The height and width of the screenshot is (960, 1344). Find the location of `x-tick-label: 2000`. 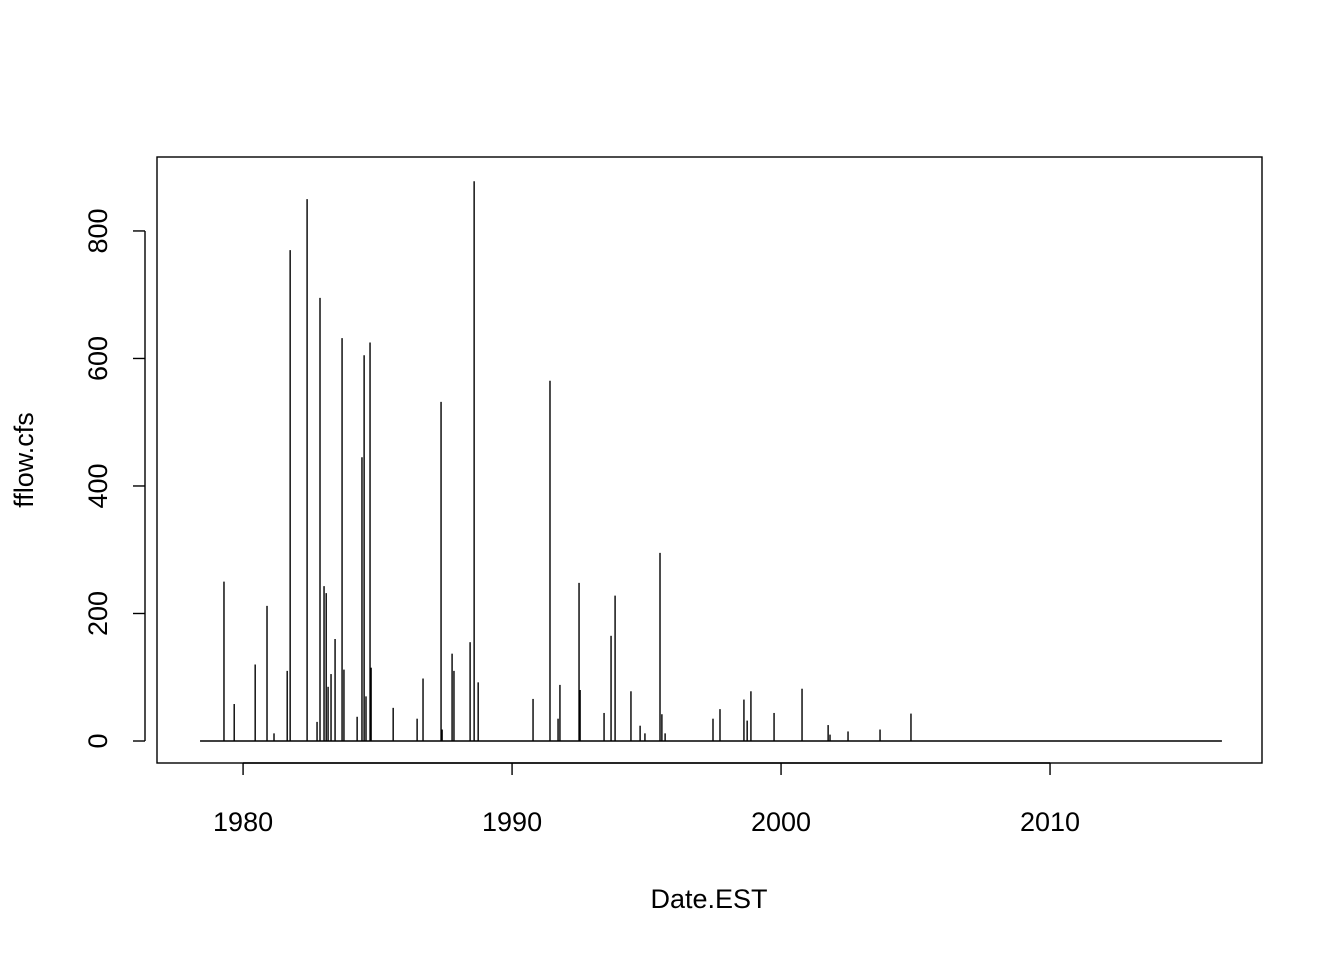

x-tick-label: 2000 is located at coordinates (781, 822).